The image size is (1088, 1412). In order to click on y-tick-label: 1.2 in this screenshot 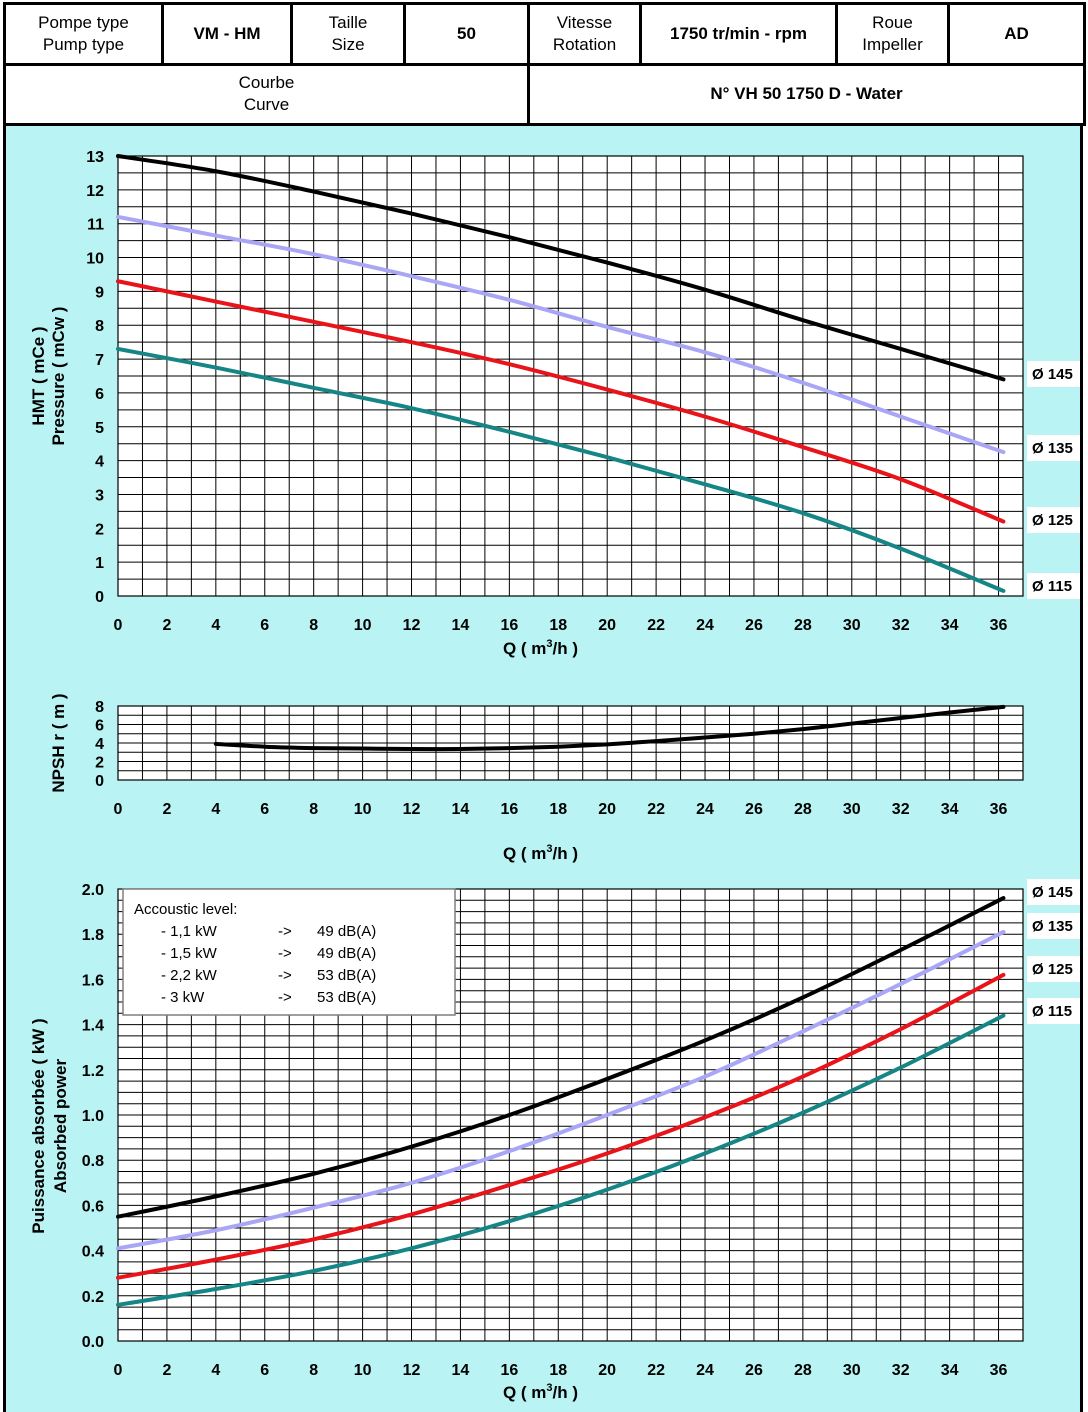, I will do `click(93, 1071)`.